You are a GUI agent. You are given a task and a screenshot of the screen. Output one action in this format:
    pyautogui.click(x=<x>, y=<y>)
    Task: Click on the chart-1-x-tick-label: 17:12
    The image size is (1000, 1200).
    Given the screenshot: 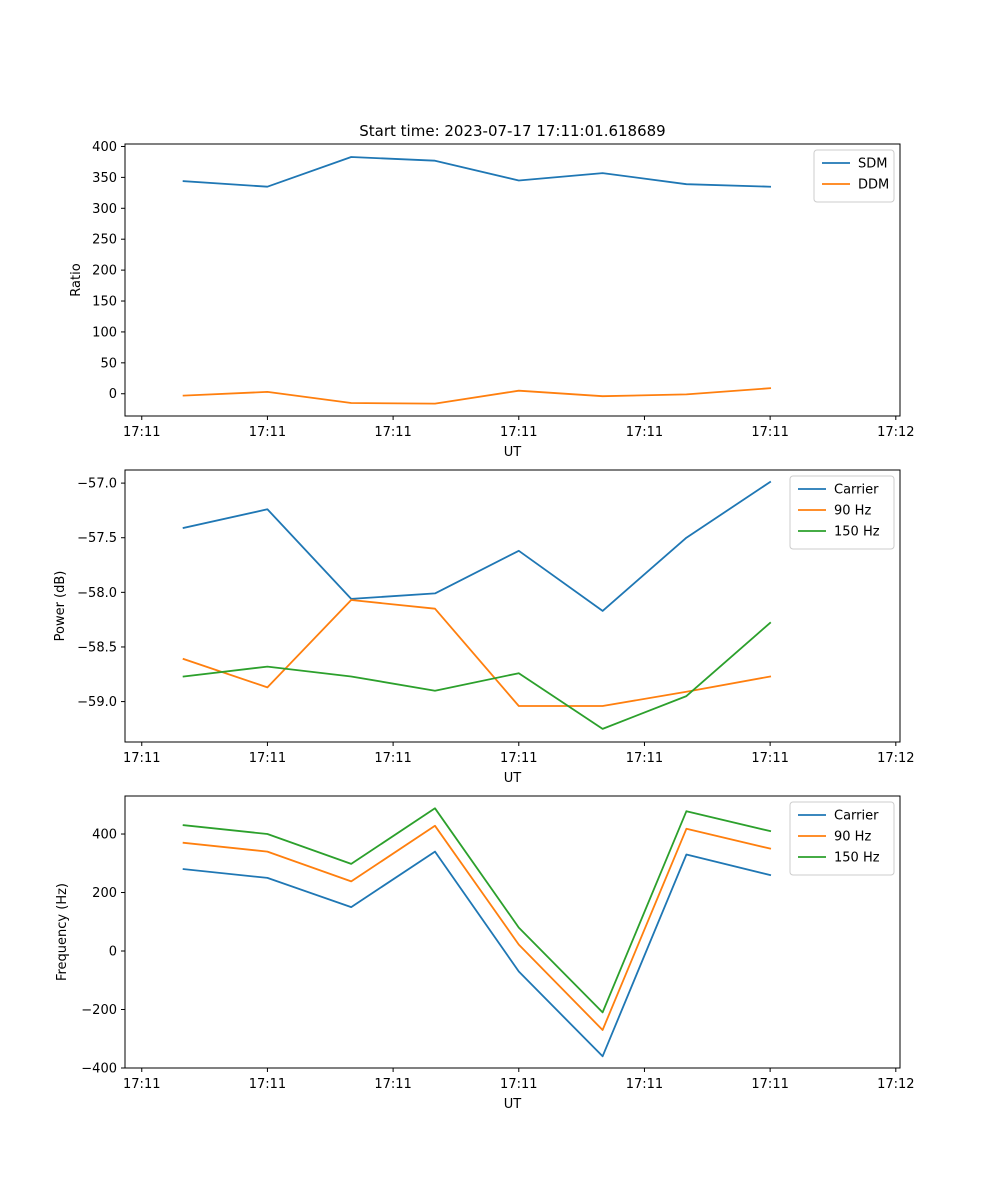 What is the action you would take?
    pyautogui.click(x=895, y=432)
    